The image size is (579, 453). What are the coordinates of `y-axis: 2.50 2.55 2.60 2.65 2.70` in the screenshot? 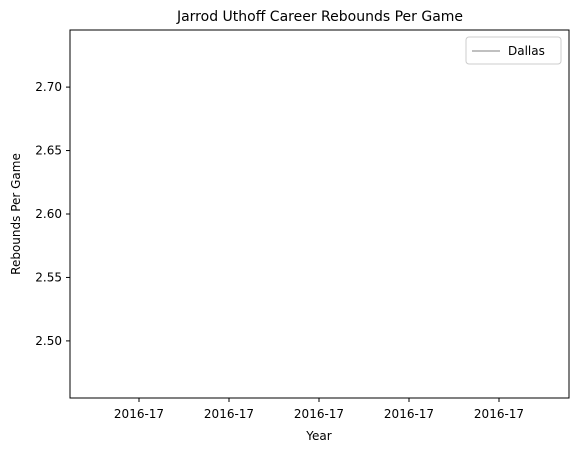 It's located at (52, 214).